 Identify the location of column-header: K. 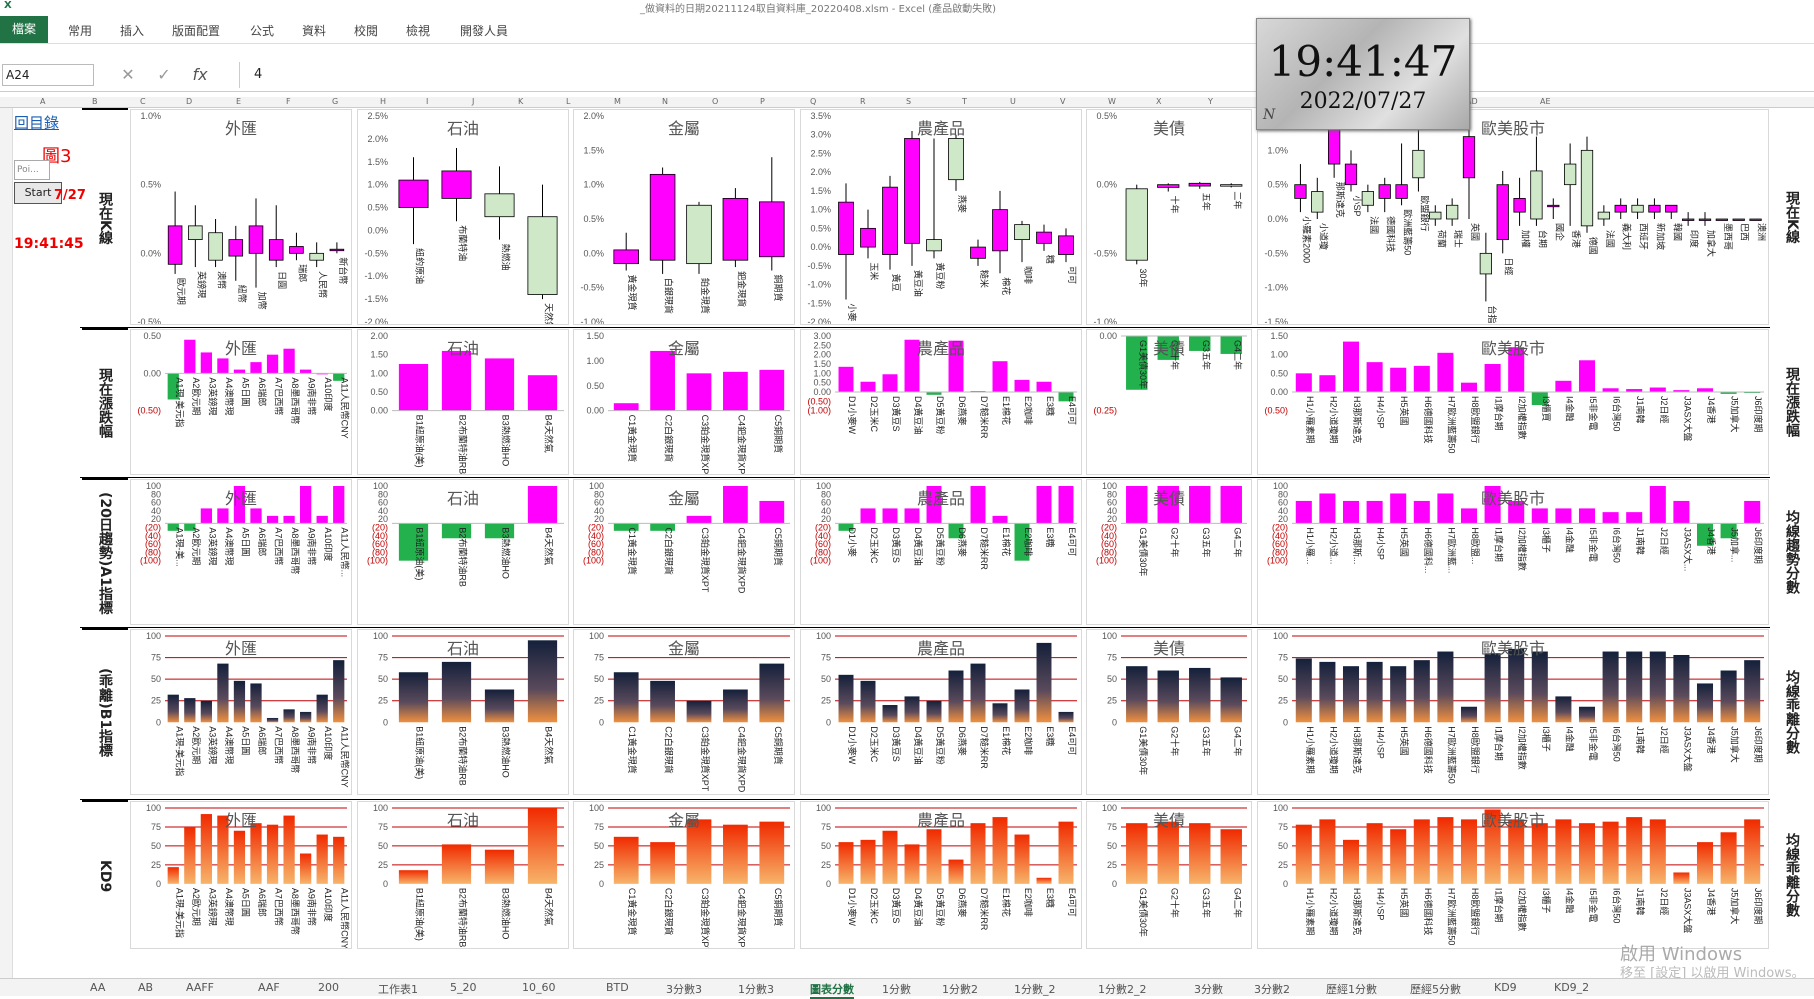
(521, 101).